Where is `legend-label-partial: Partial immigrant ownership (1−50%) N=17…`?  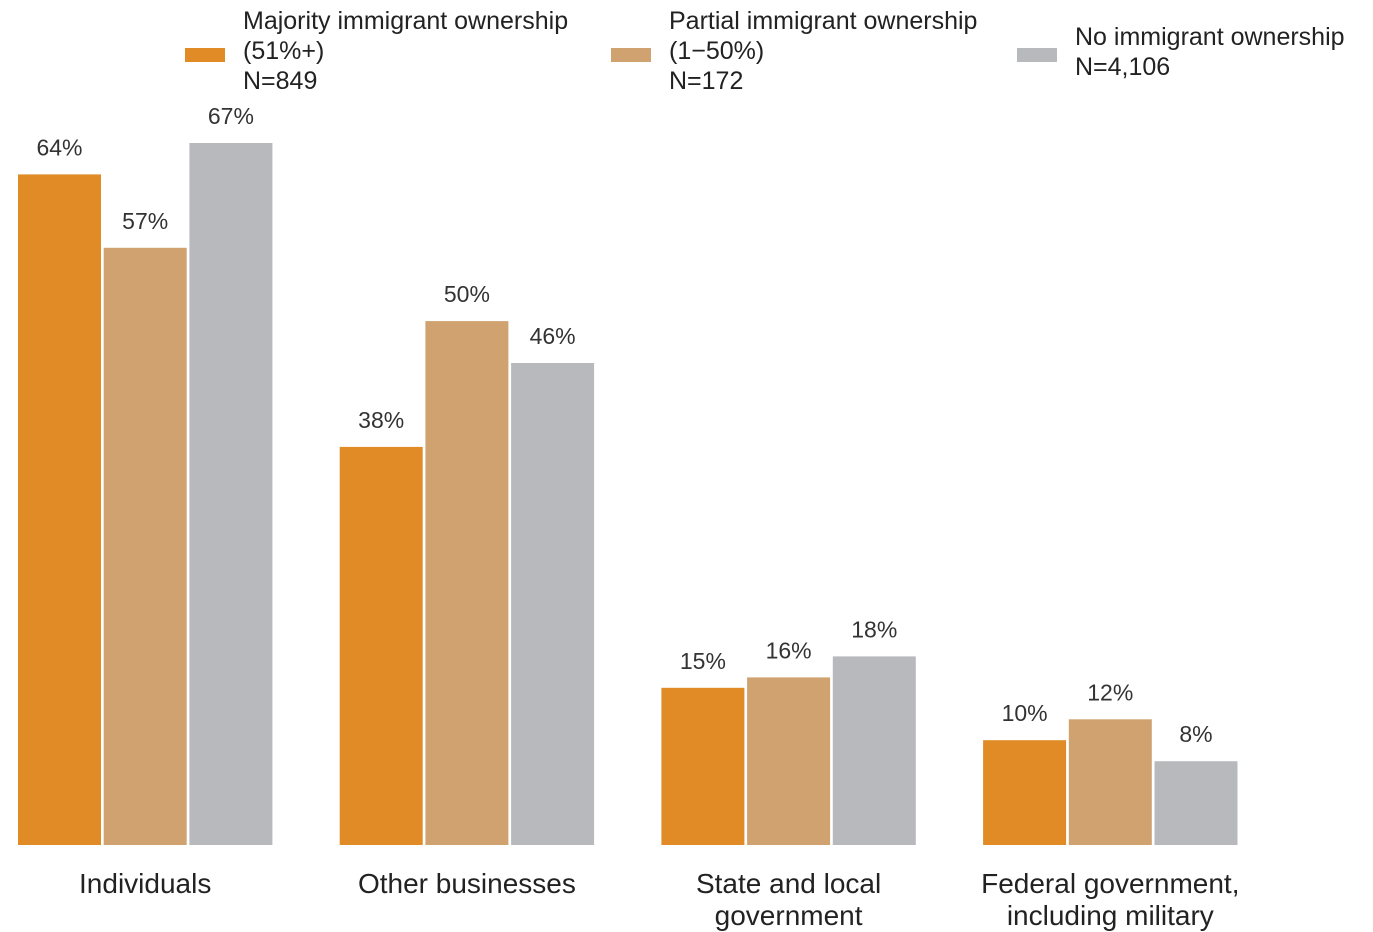 legend-label-partial: Partial immigrant ownership (1−50%) N=17… is located at coordinates (823, 51).